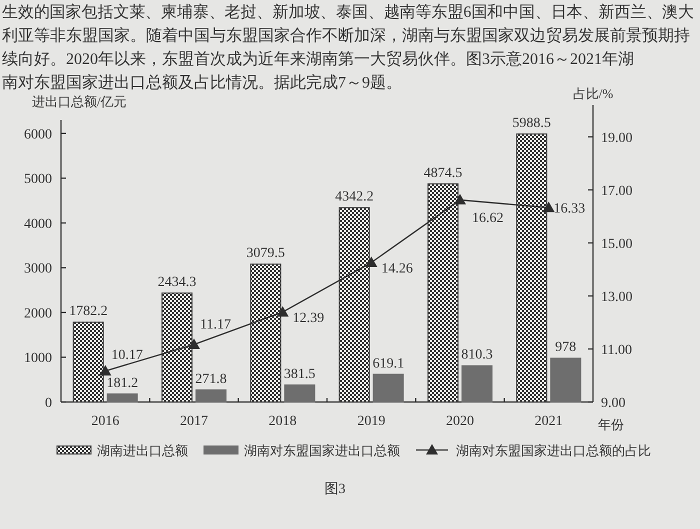 Image resolution: width=700 pixels, height=529 pixels. What do you see at coordinates (616, 138) in the screenshot?
I see `y2-tick-label: 19.00` at bounding box center [616, 138].